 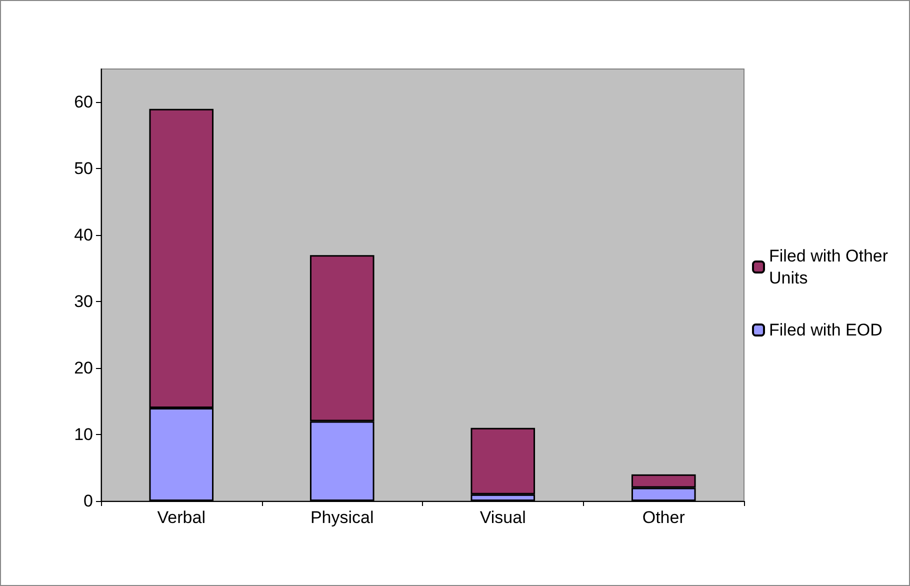 What do you see at coordinates (83, 368) in the screenshot?
I see `y-tick-label: 20` at bounding box center [83, 368].